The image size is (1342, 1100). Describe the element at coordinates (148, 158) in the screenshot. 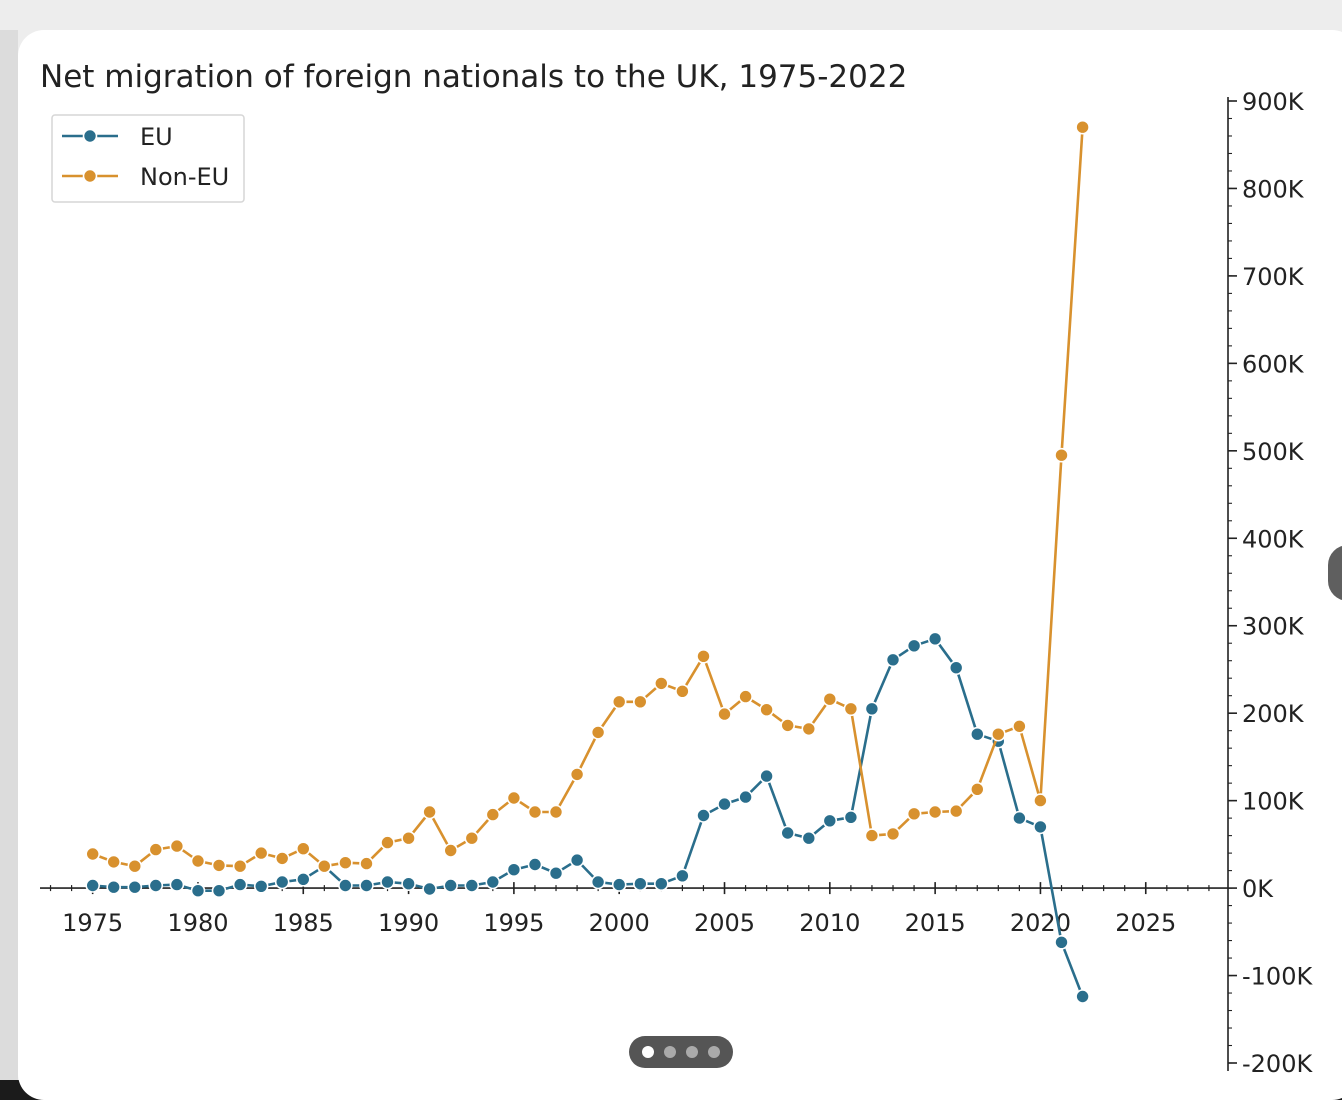

I see `chart-legend: EU Non-EU` at that location.